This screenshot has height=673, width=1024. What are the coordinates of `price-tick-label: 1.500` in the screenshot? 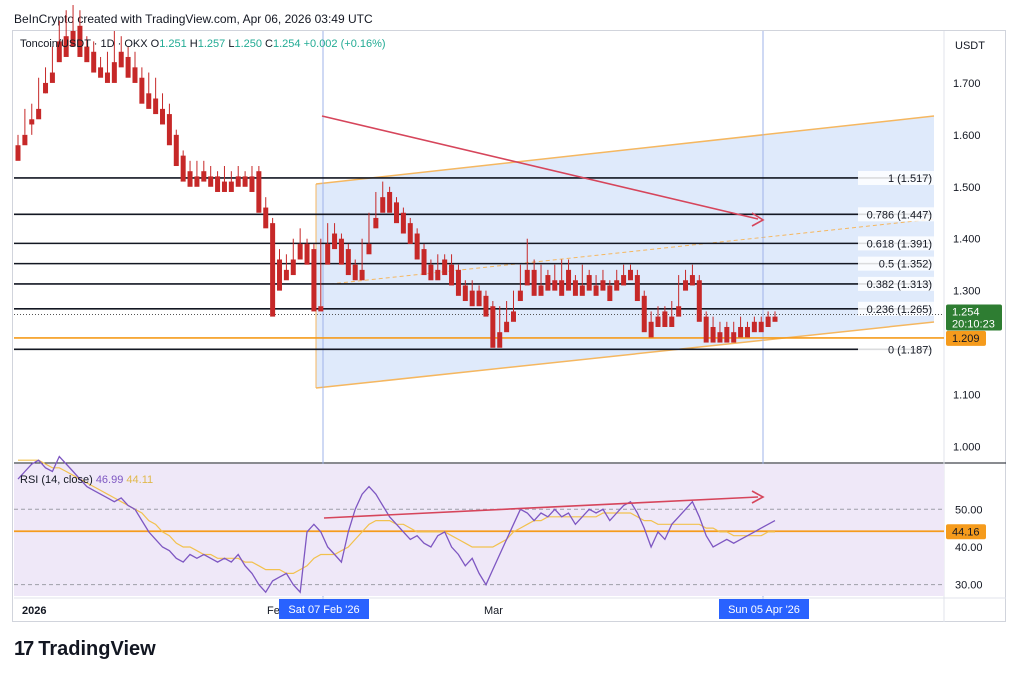 It's located at (967, 188).